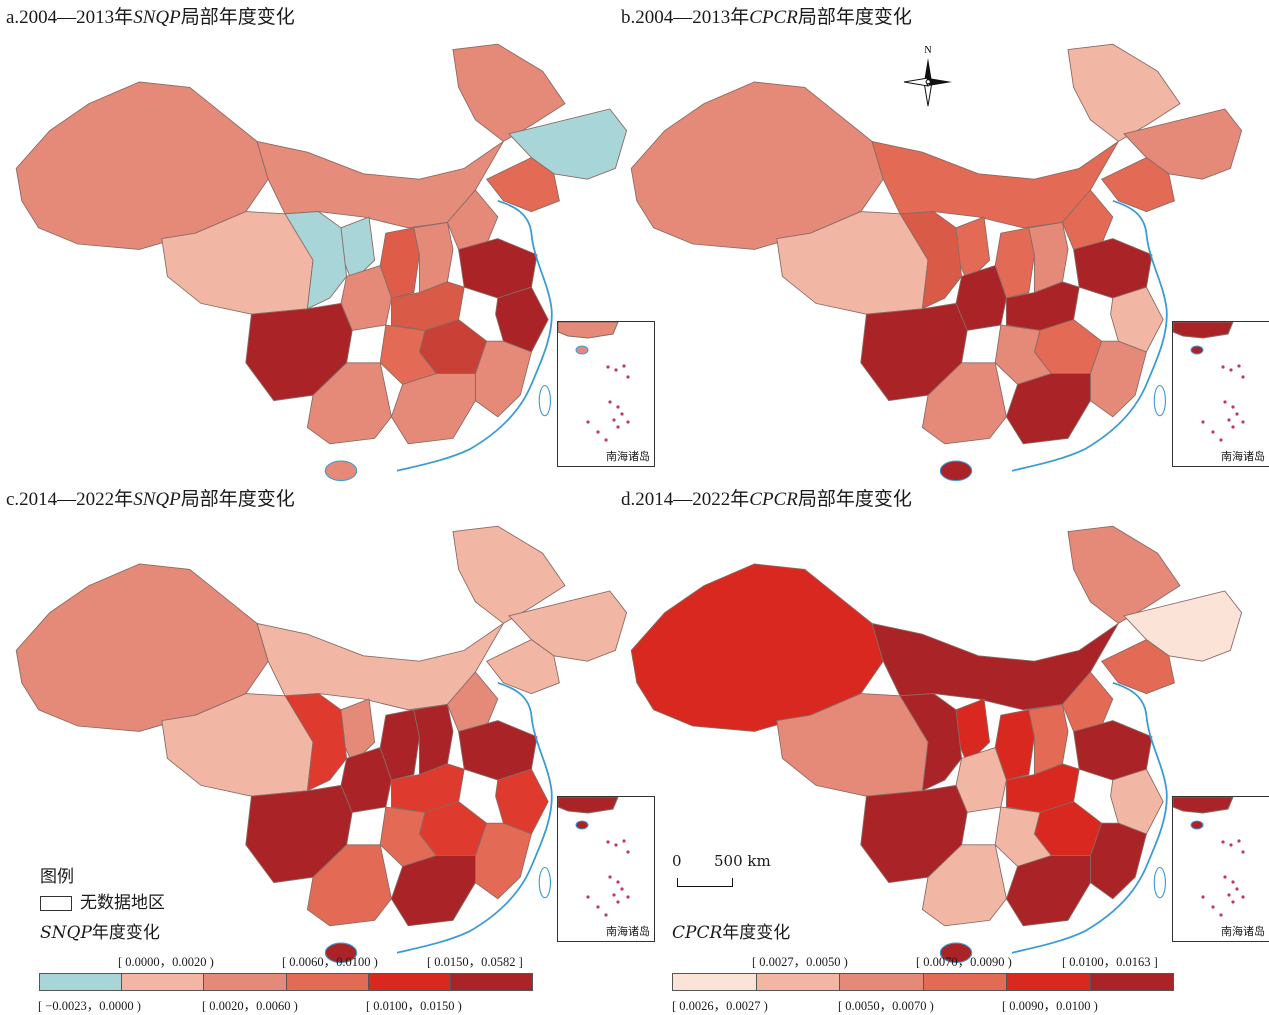 This screenshot has width=1269, height=1015. I want to click on panel-title: c.2014—2022年SNQP局部年度变化, so click(150, 499).